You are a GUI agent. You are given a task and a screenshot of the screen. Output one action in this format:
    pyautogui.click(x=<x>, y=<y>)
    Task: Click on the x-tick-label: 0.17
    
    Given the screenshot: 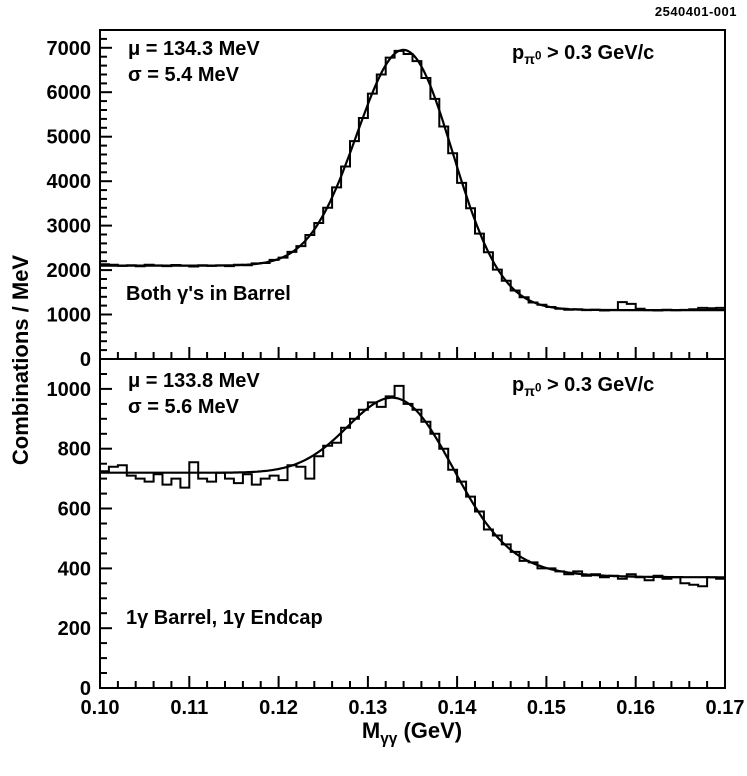 What is the action you would take?
    pyautogui.click(x=725, y=708)
    